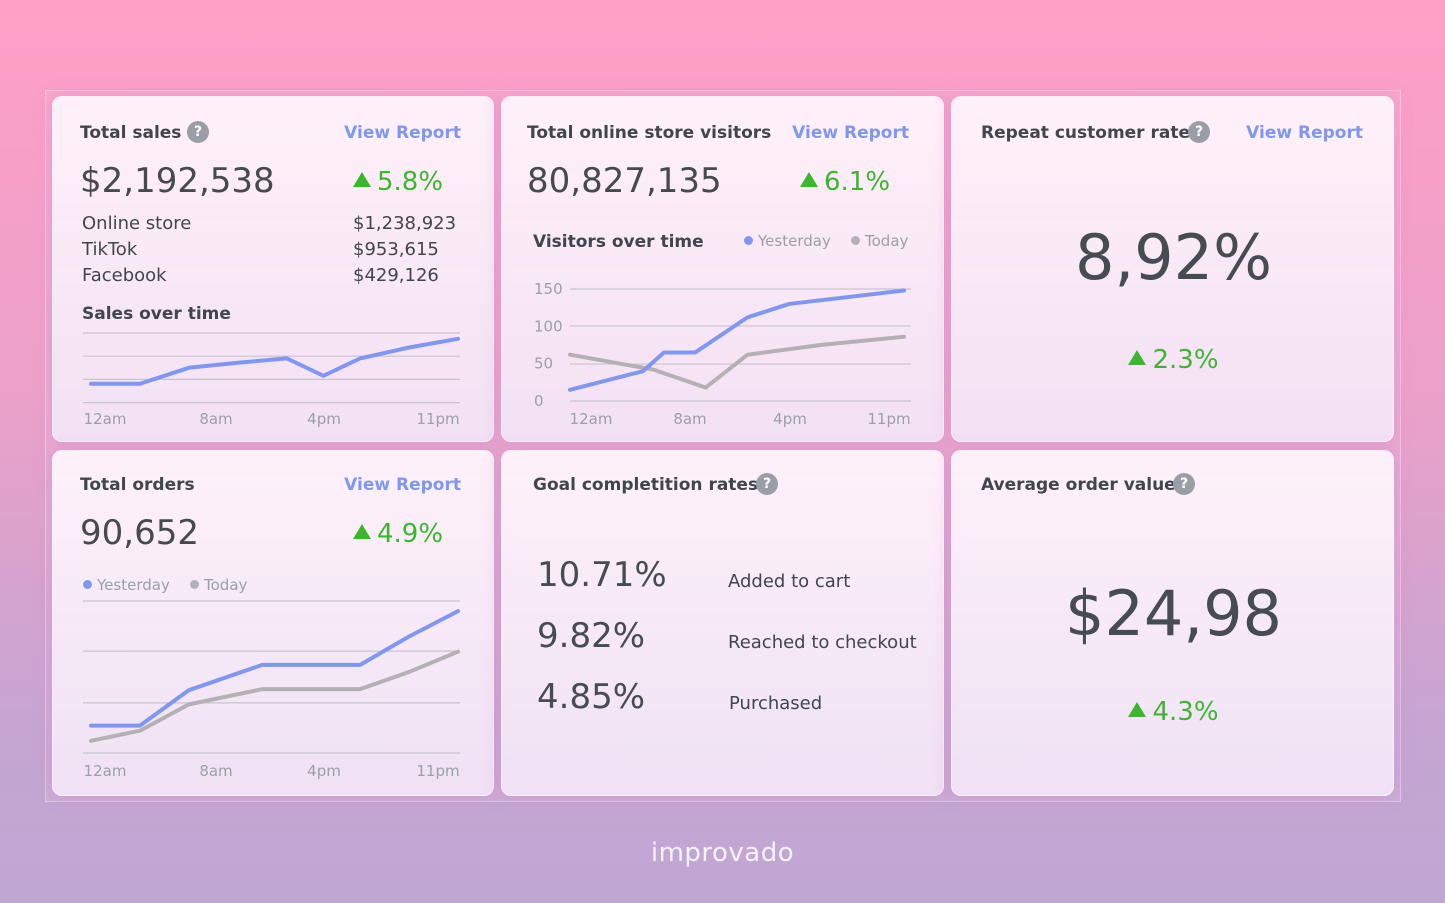 The image size is (1445, 903). I want to click on visitors-title: Total online store visitors, so click(649, 133).